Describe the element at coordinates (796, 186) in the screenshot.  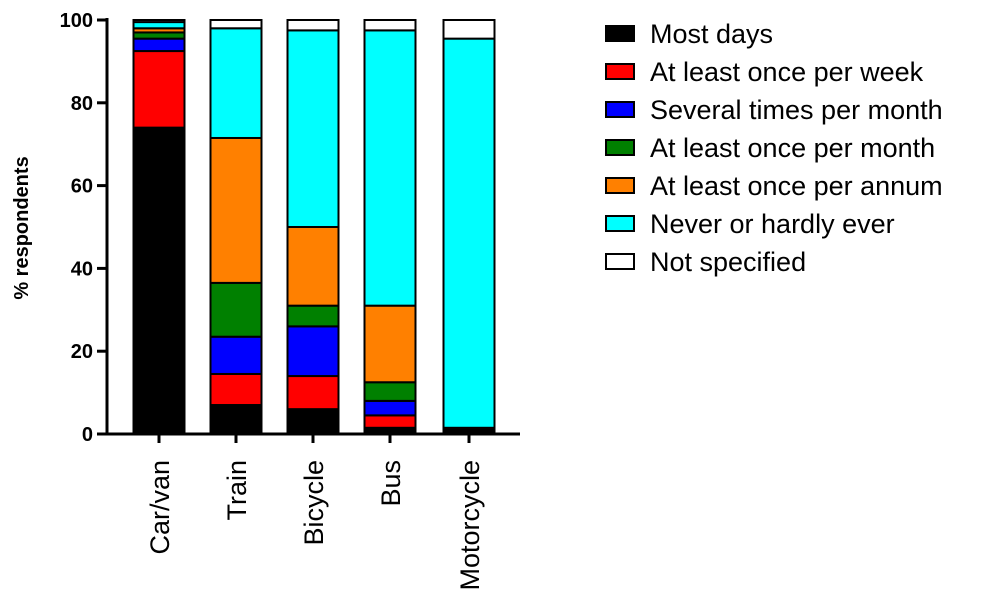
I see `legend-label: At least once per annum` at that location.